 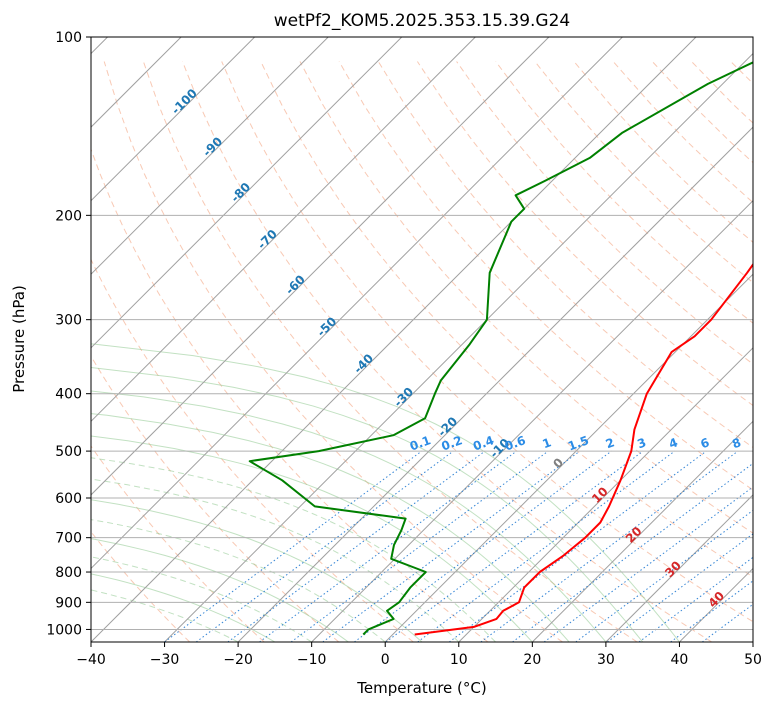 What do you see at coordinates (68, 452) in the screenshot?
I see `y-tick-label: 500` at bounding box center [68, 452].